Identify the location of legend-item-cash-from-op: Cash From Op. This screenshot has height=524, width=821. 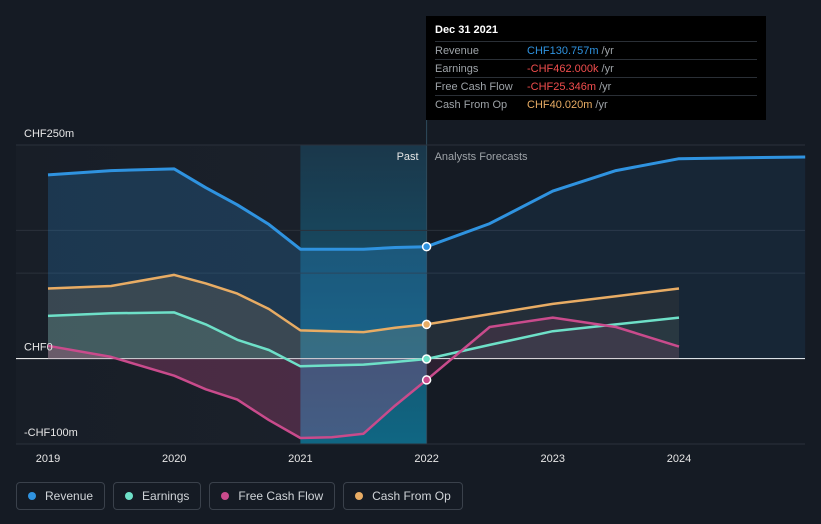
(403, 496).